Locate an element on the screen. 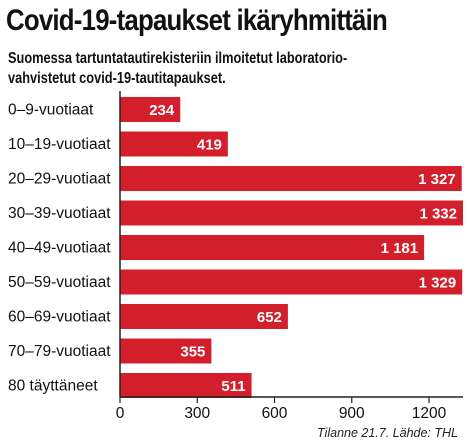 Image resolution: width=468 pixels, height=446 pixels. value-label: 355 is located at coordinates (192, 352).